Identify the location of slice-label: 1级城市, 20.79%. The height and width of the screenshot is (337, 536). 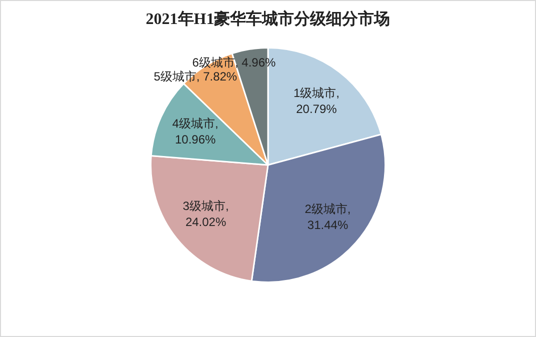
(316, 101).